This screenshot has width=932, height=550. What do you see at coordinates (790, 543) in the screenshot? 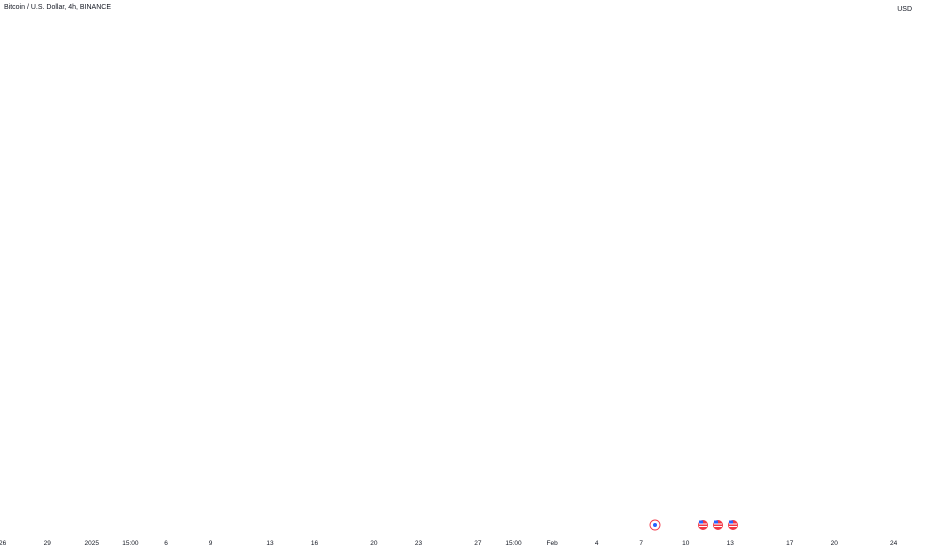
I see `time-tick-label: 17` at bounding box center [790, 543].